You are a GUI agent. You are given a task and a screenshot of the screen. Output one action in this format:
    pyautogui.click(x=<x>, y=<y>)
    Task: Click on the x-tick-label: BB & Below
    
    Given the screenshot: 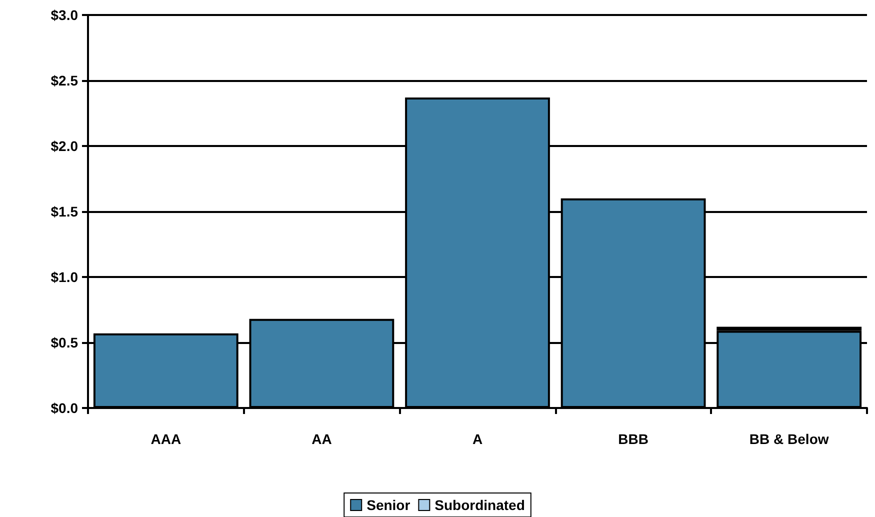 What is the action you would take?
    pyautogui.click(x=789, y=439)
    